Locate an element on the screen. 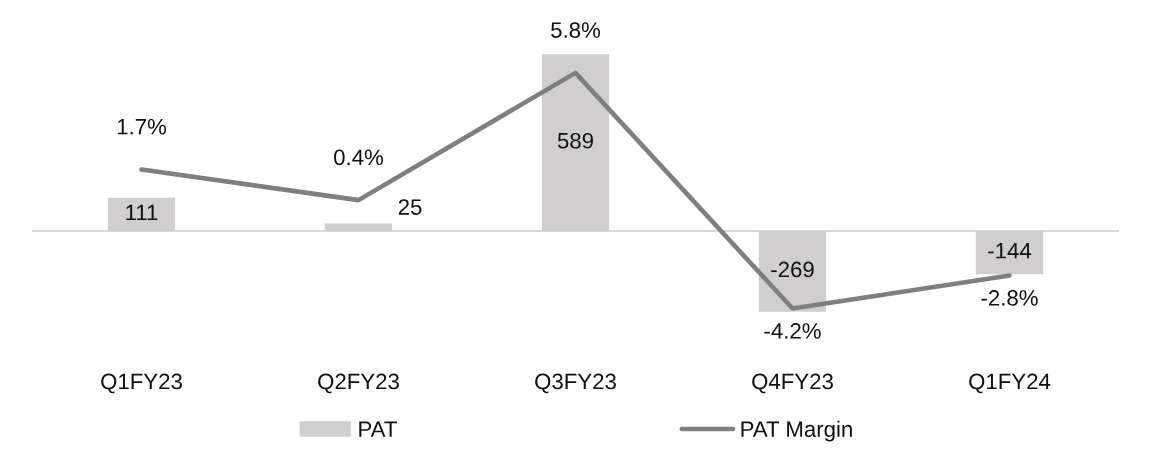 The image size is (1153, 457). legend-label: PAT is located at coordinates (378, 429).